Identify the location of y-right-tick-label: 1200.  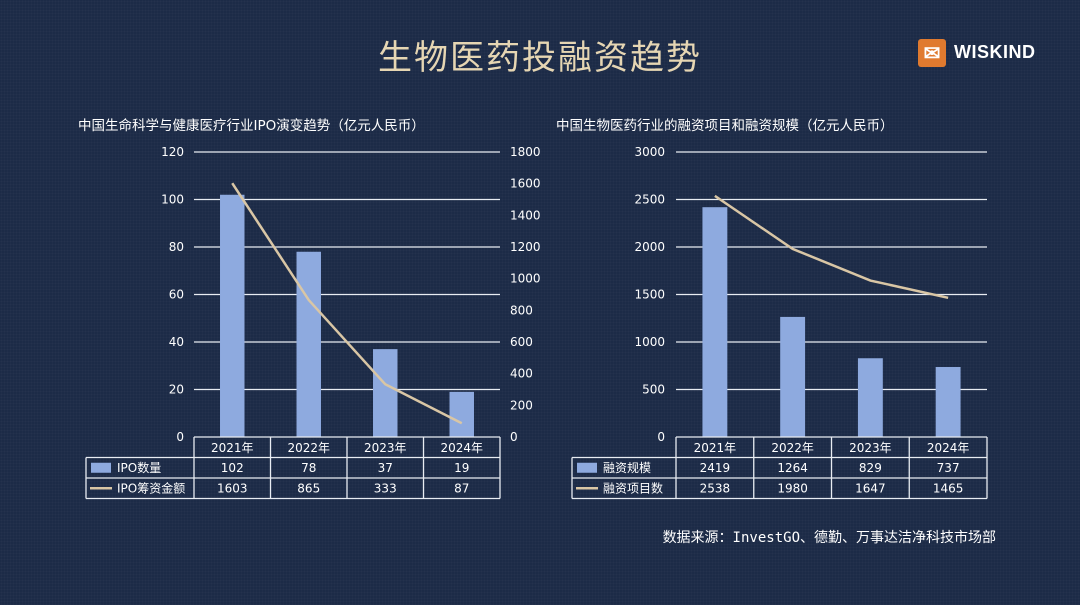
(525, 247).